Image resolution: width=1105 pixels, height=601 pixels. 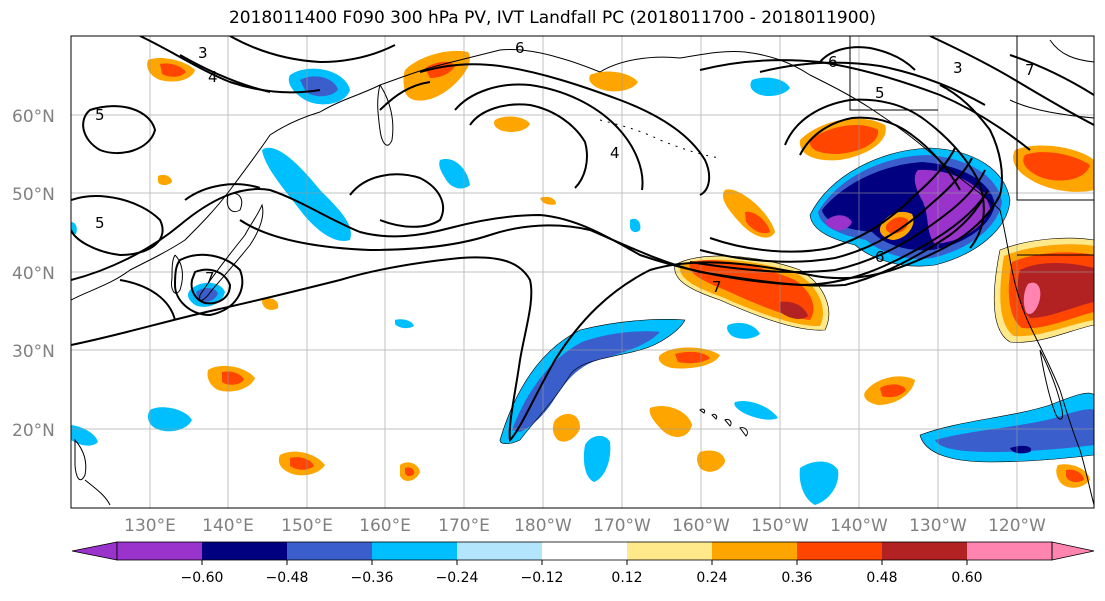 What do you see at coordinates (794, 310) in the screenshot?
I see `anomaly-cp-darkred` at bounding box center [794, 310].